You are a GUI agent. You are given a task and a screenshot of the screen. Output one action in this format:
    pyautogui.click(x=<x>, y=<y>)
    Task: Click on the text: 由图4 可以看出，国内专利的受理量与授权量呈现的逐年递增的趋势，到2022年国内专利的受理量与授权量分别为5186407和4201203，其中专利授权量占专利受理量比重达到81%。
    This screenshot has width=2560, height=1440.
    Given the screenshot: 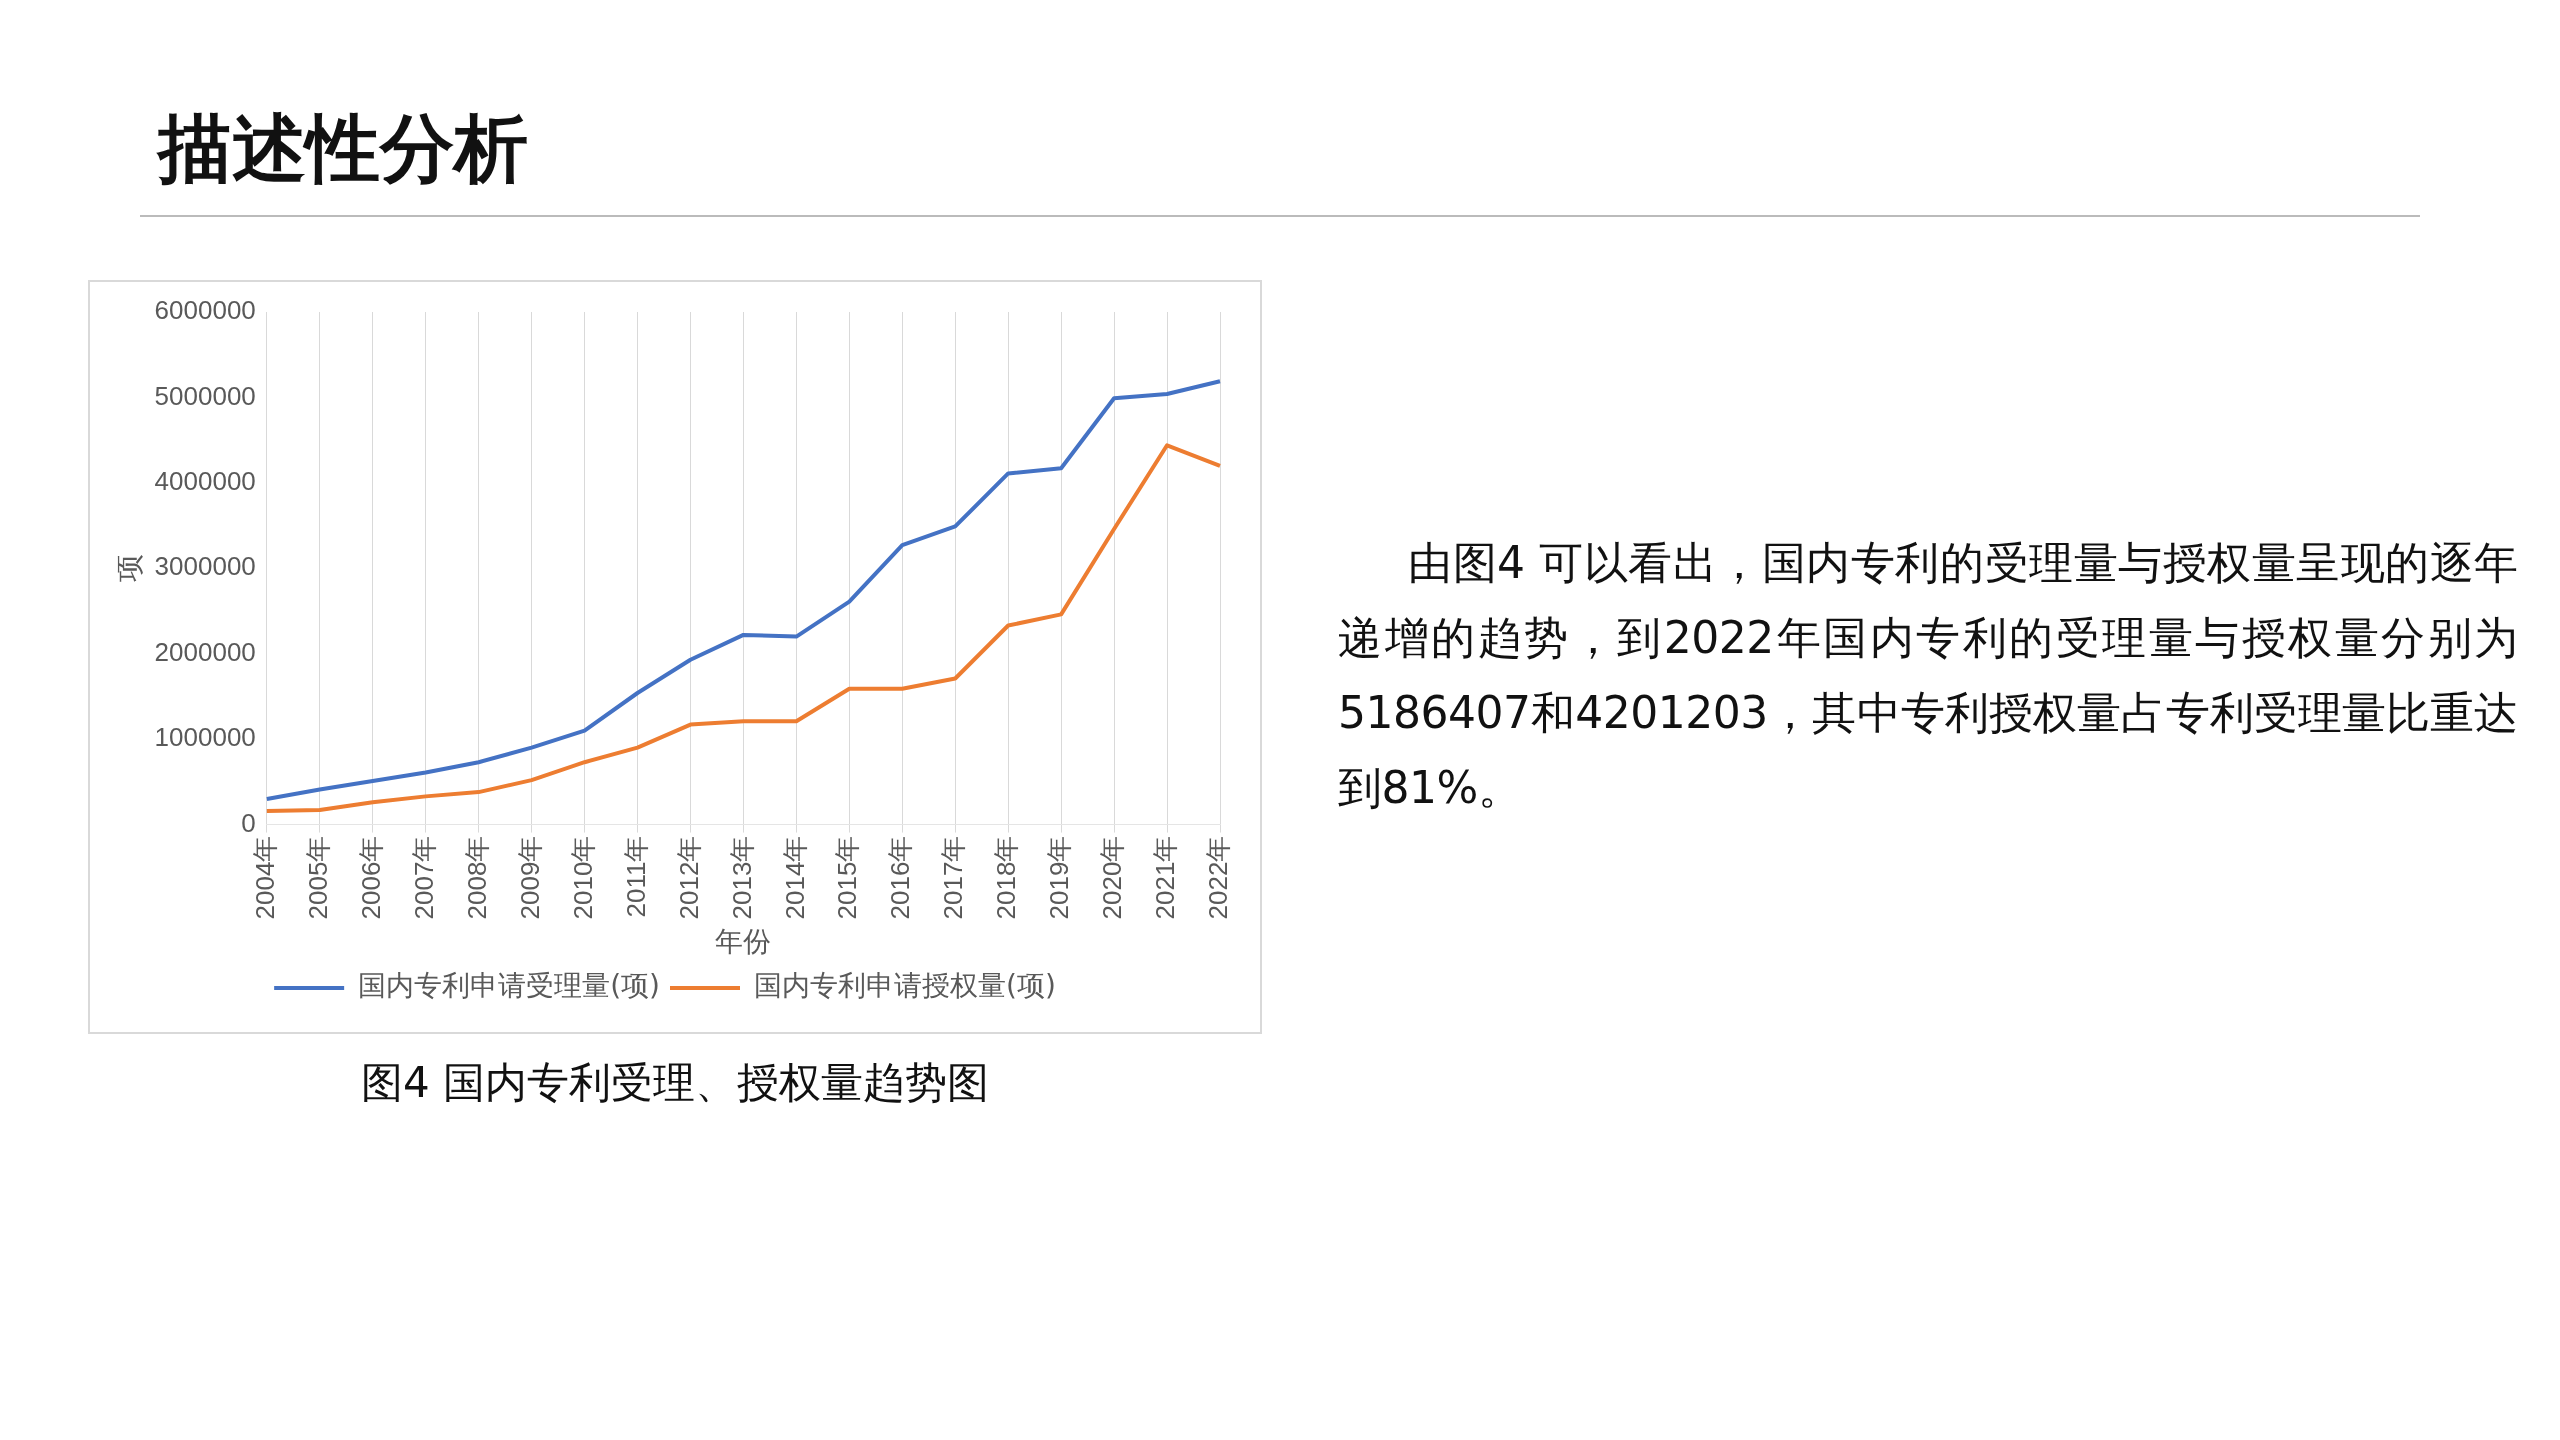 What is the action you would take?
    pyautogui.click(x=1928, y=675)
    